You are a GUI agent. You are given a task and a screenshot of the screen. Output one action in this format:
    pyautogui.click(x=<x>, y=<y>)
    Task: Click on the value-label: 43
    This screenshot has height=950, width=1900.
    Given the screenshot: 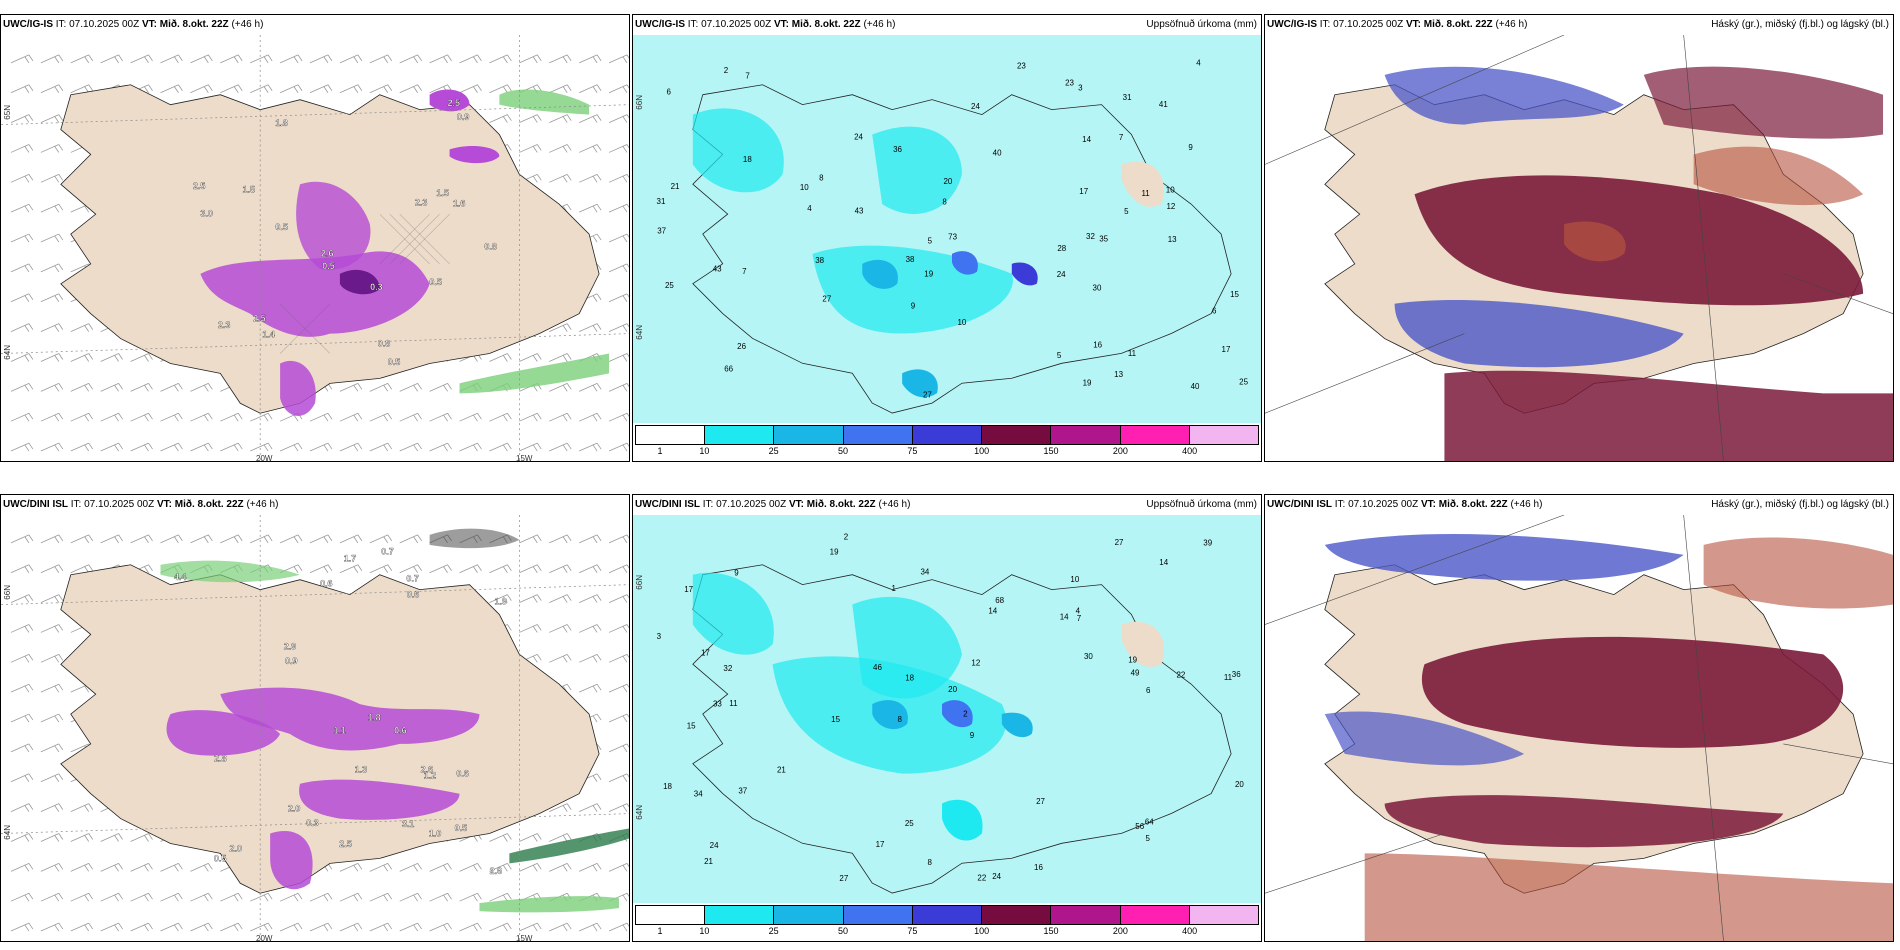 What is the action you would take?
    pyautogui.click(x=859, y=211)
    